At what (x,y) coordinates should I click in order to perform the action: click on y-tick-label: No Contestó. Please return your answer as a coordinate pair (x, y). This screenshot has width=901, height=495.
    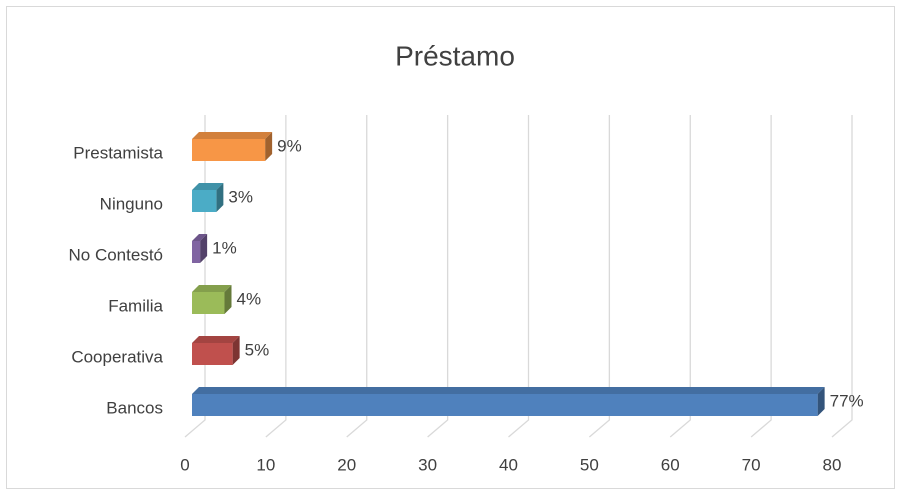
    Looking at the image, I should click on (116, 254).